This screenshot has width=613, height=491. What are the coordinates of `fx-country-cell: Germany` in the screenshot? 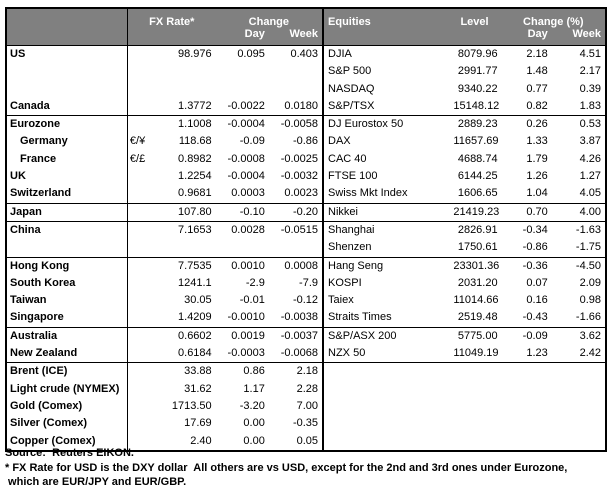 It's located at (67, 142).